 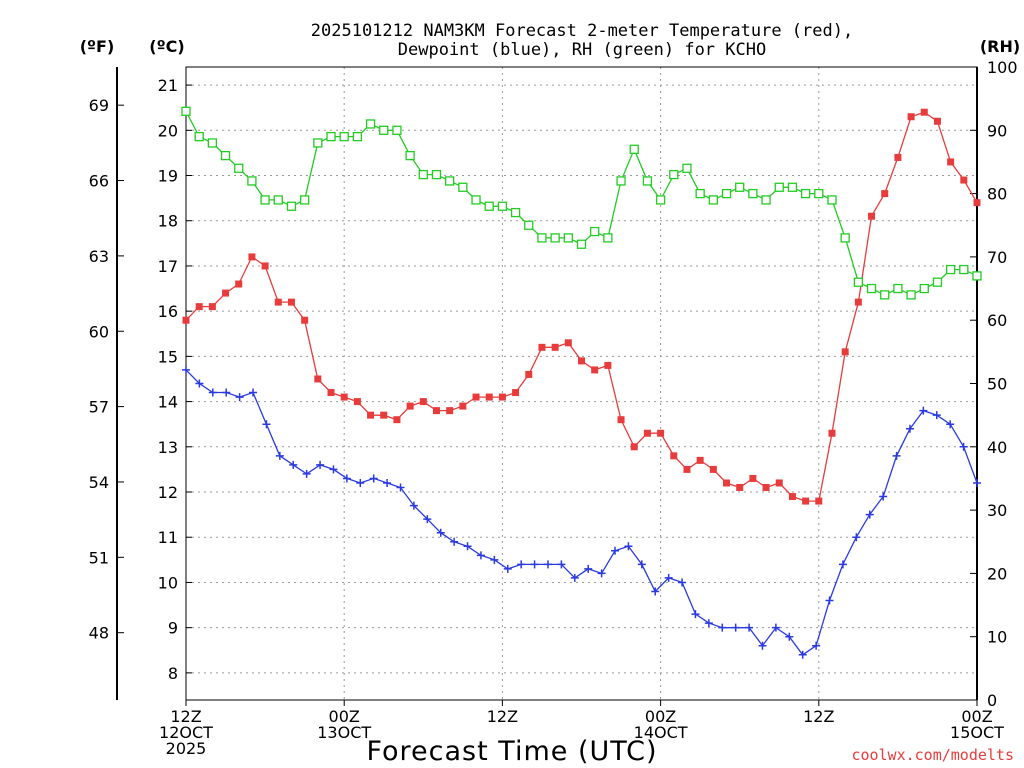 I want to click on x-tick-label: 15OCT, so click(x=977, y=732).